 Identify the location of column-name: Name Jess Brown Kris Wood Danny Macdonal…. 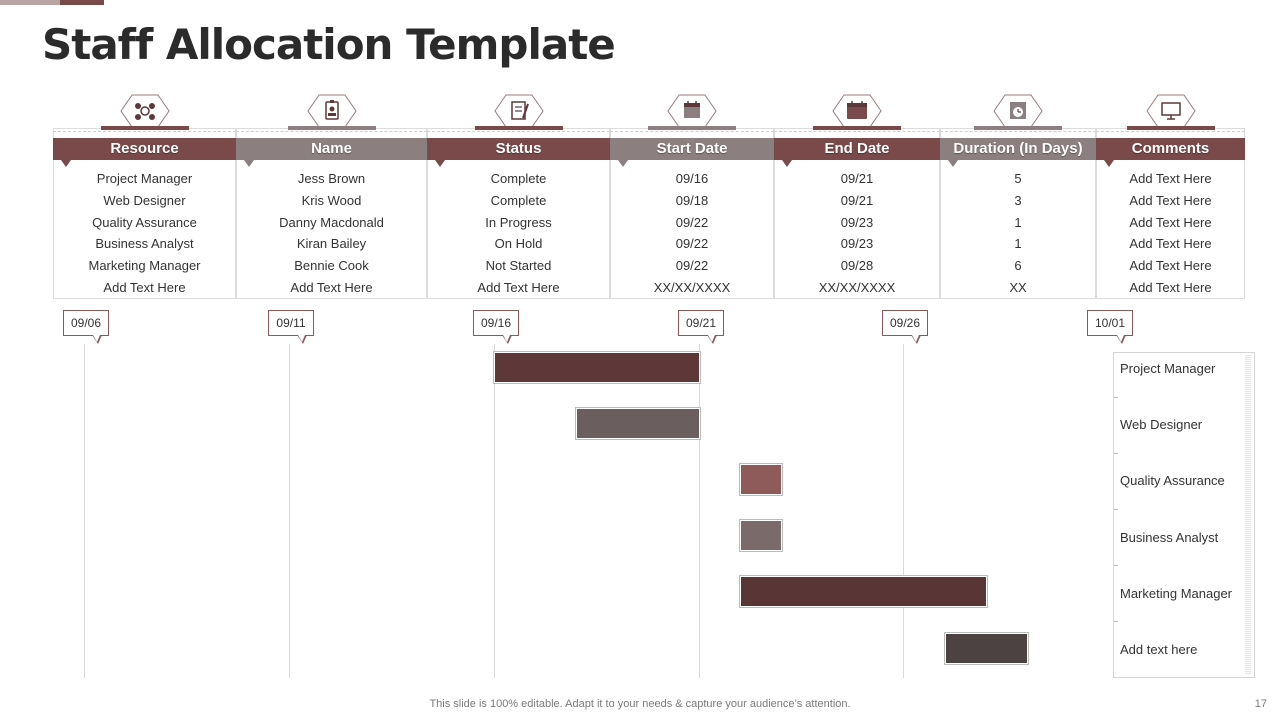
(331, 195).